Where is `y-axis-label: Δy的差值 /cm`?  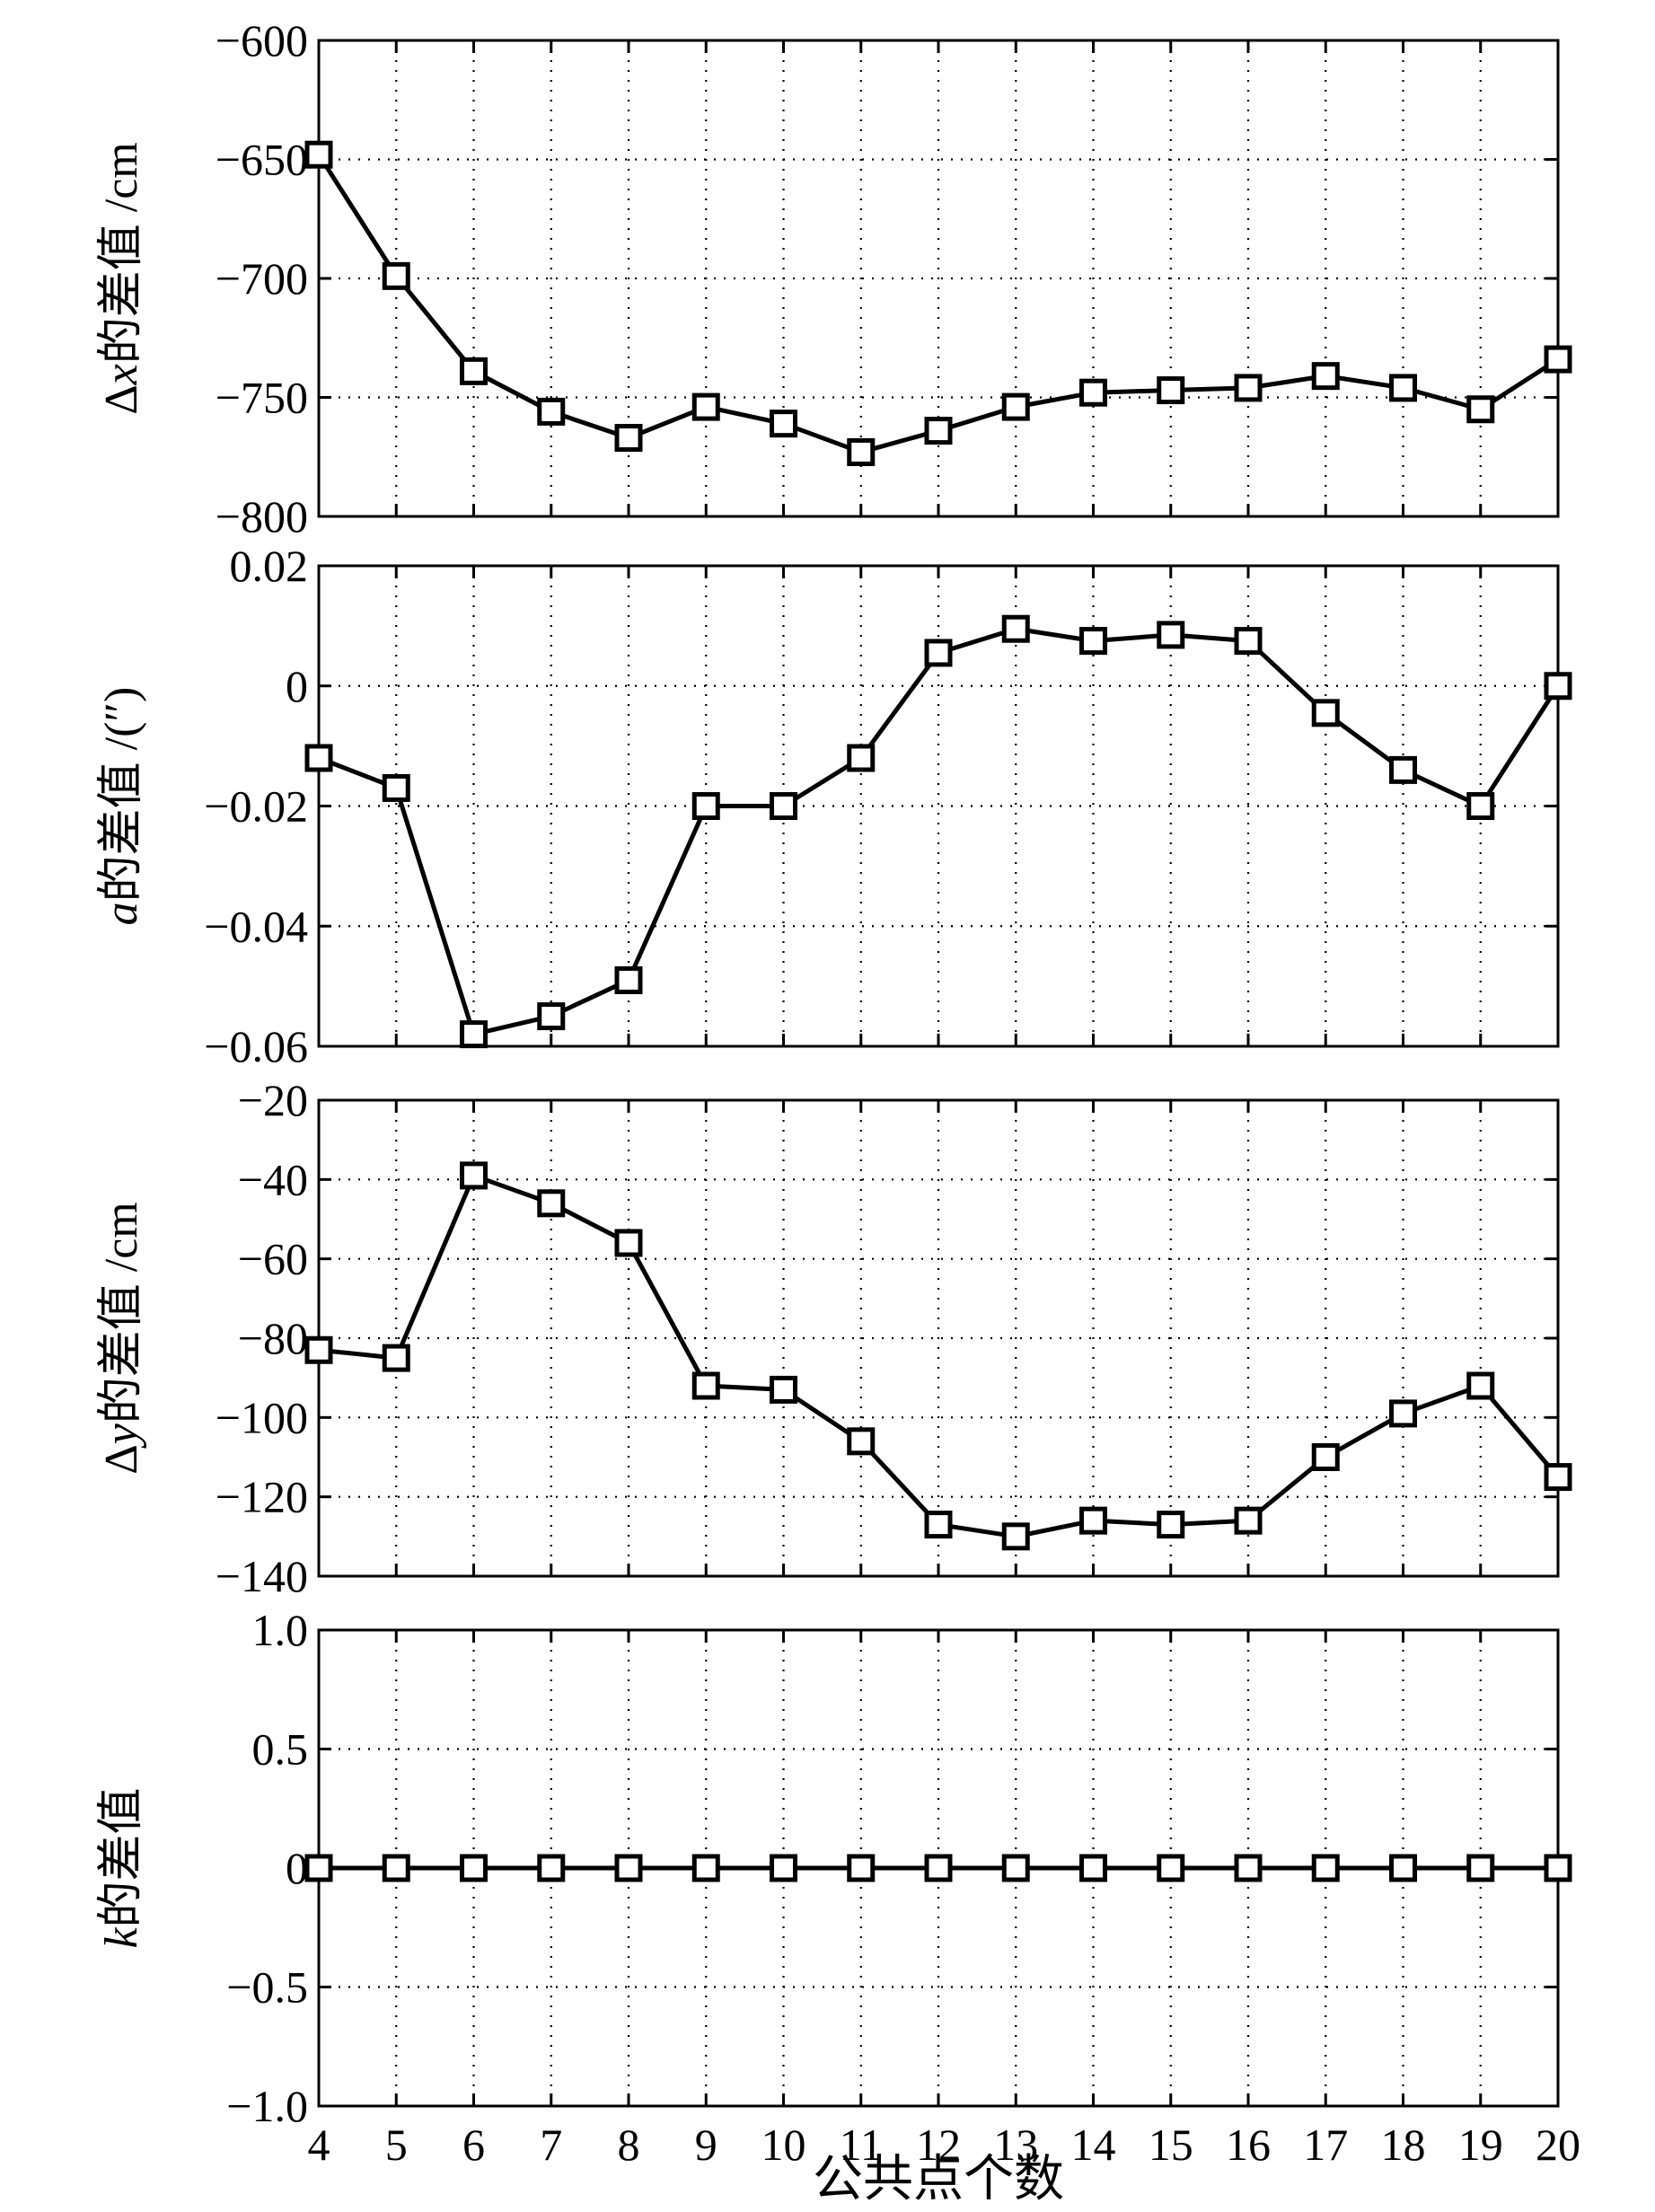
y-axis-label: Δy的差值 /cm is located at coordinates (122, 1338).